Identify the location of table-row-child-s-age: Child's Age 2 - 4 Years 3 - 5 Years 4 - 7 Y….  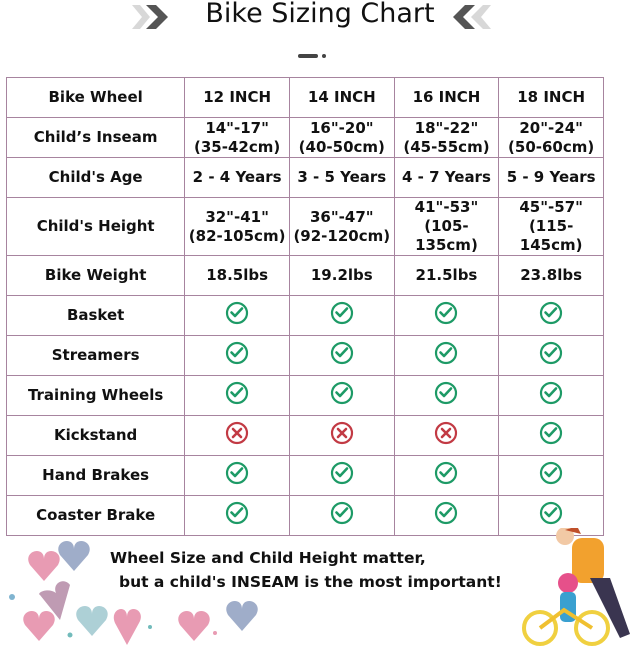
(304, 177).